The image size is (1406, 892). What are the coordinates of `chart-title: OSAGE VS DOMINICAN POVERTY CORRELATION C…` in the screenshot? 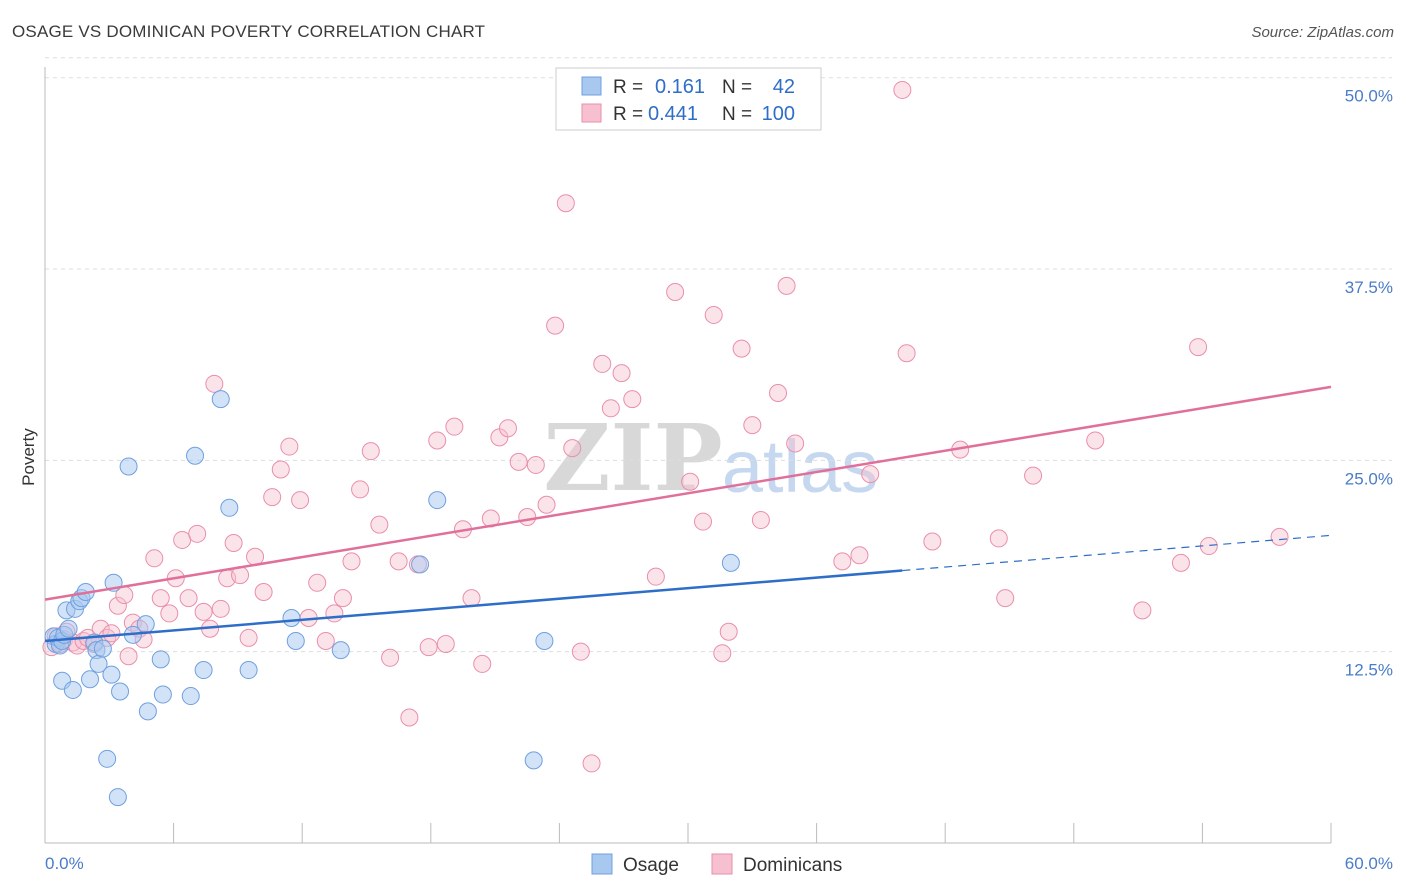 It's located at (249, 31).